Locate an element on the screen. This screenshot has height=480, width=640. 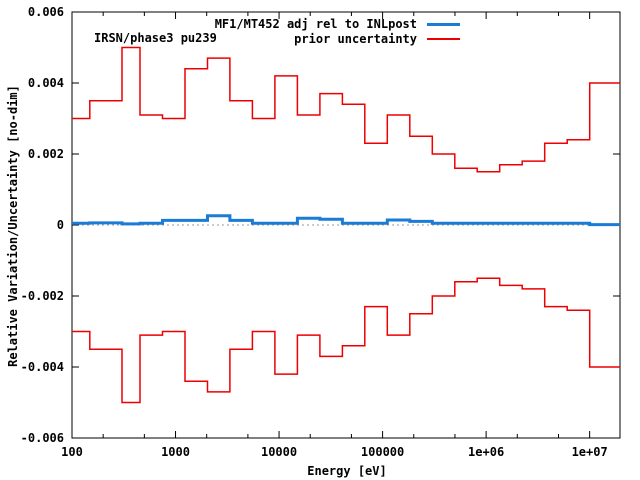
x-tick-label: 1000 is located at coordinates (175, 452).